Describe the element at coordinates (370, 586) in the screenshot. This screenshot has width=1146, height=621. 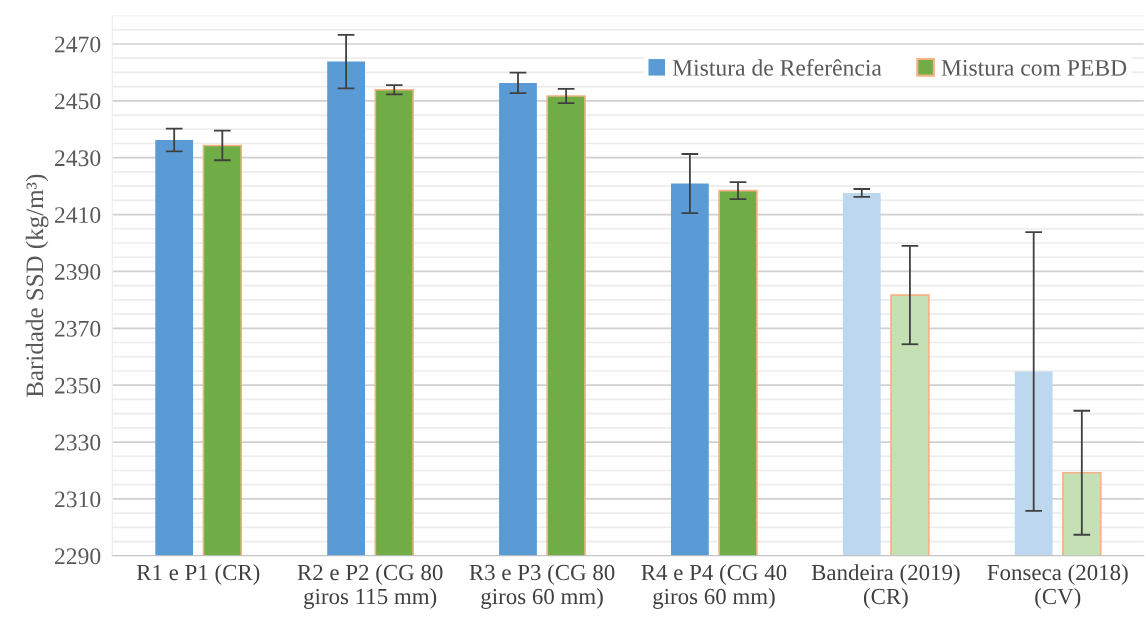
I see `x-tick-label: R2 e P2 (CG 80 giros 115 mm)` at that location.